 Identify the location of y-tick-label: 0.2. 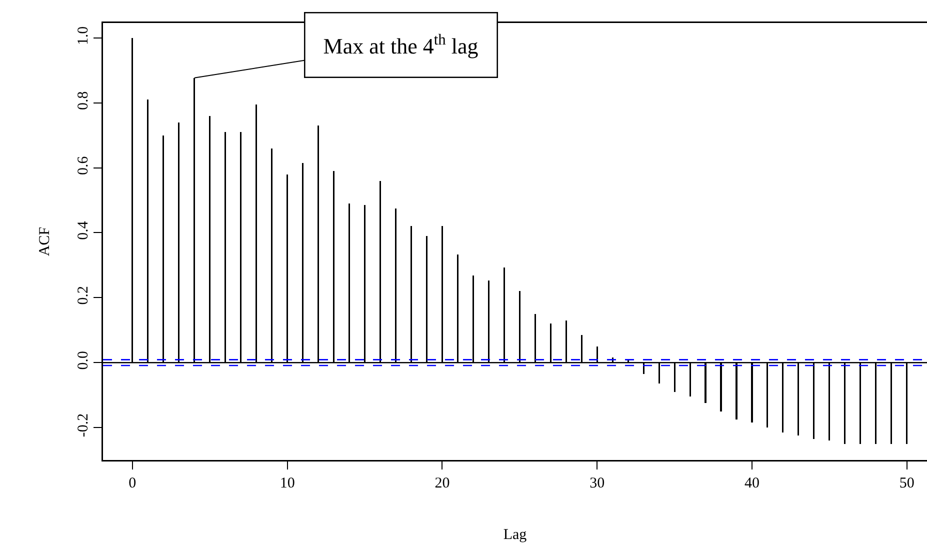
(84, 295).